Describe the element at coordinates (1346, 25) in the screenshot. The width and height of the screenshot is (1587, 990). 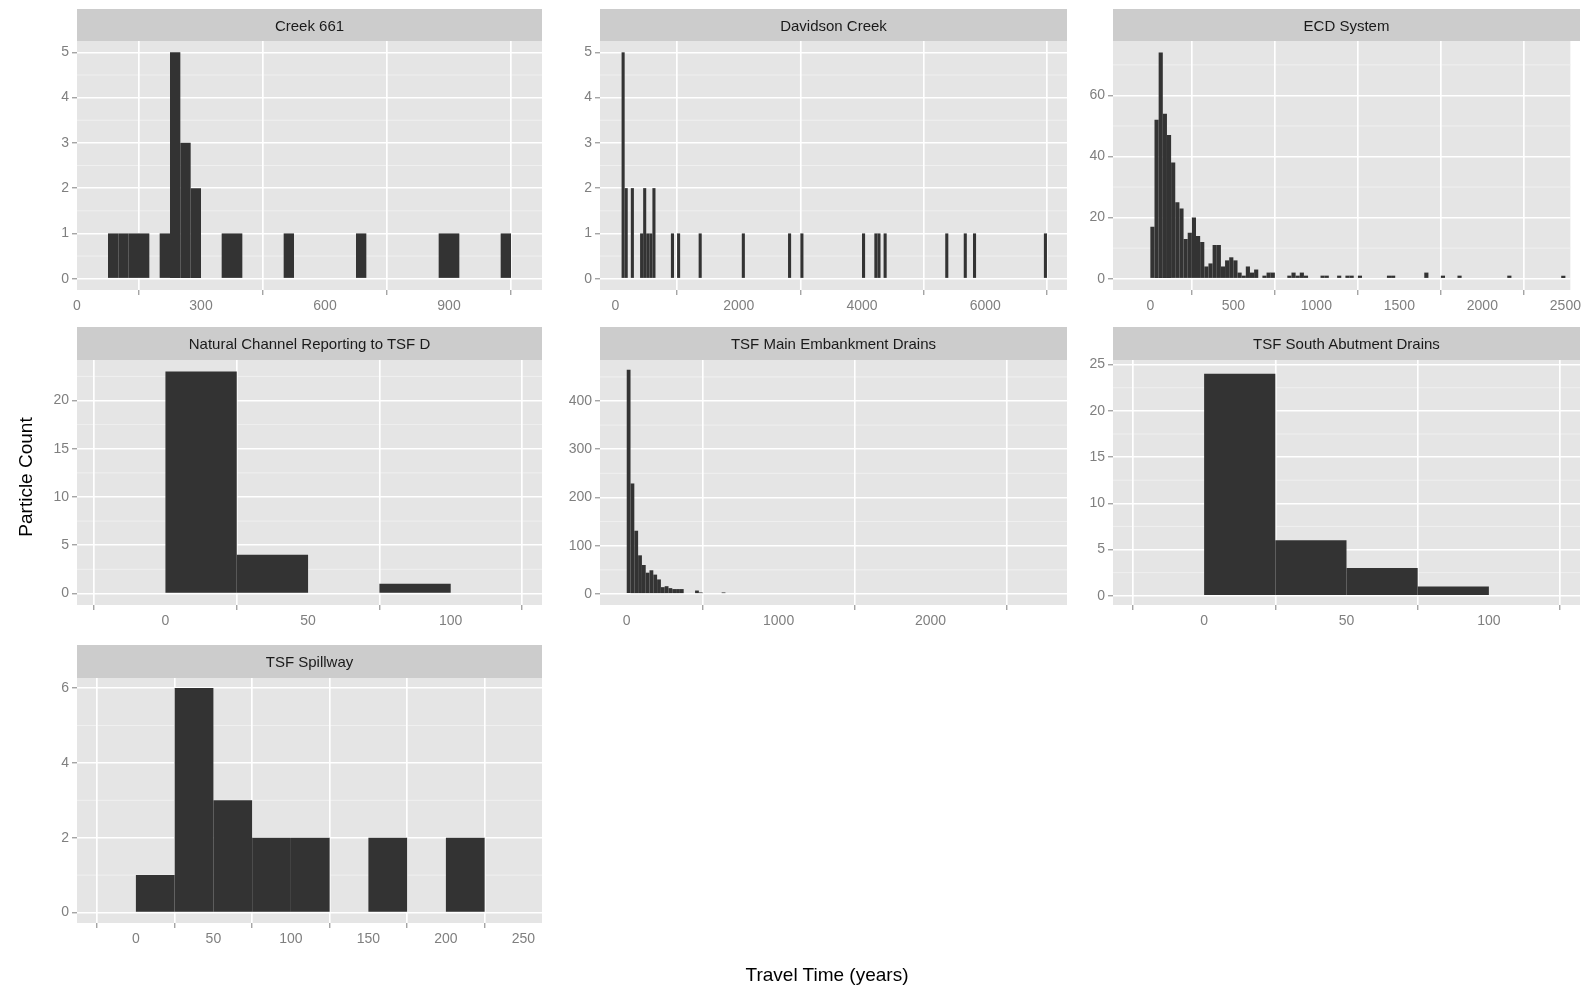
I see `chart-title: ECD System` at that location.